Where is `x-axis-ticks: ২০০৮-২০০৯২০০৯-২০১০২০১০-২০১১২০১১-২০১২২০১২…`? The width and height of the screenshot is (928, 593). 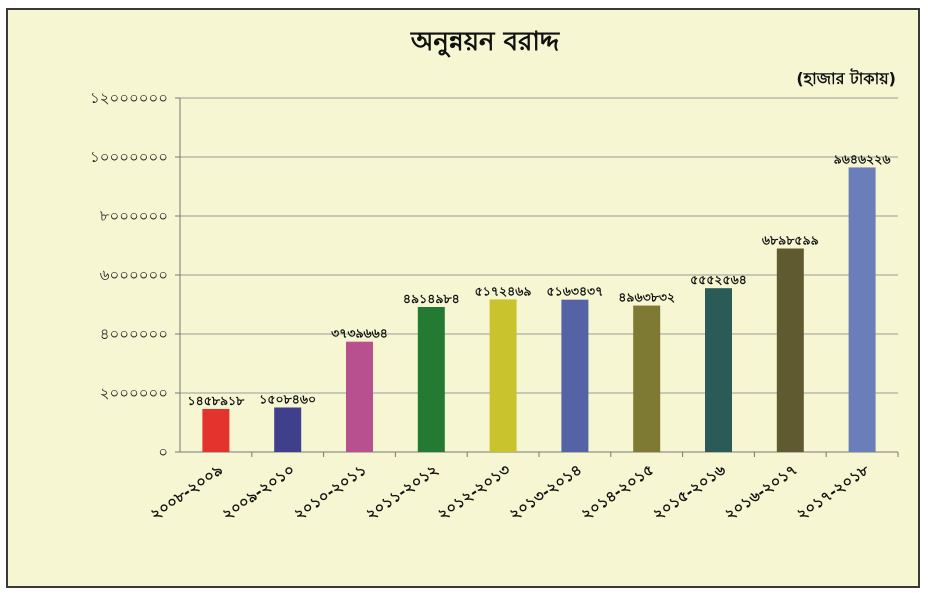 x-axis-ticks: ২০০৮-২০০৯২০০৯-২০১০২০১০-২০১১২০১১-২০১২২০১২… is located at coordinates (510, 491).